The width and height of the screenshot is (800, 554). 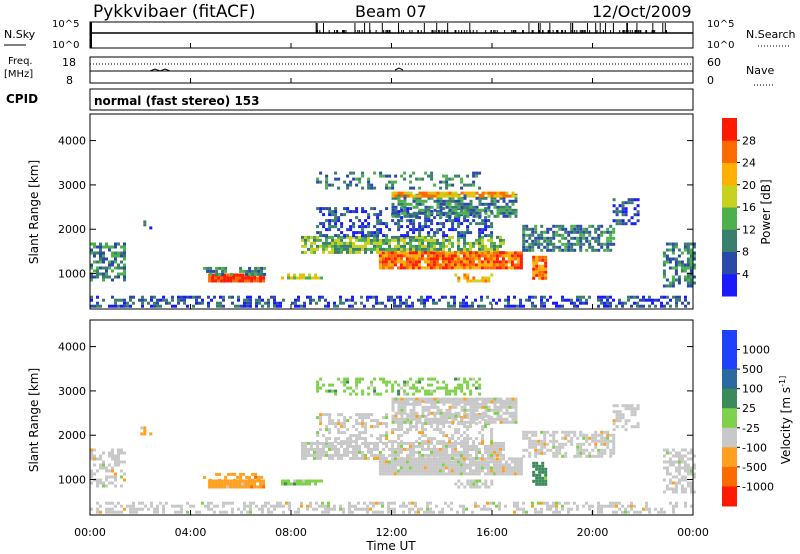 I want to click on velocity-colorbar-swatch, so click(x=729, y=340).